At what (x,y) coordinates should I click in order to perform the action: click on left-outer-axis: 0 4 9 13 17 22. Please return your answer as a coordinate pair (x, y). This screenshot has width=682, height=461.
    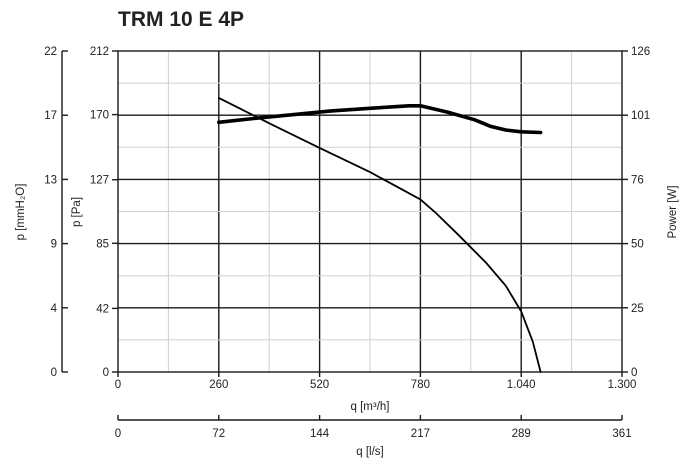
    Looking at the image, I should click on (56, 212).